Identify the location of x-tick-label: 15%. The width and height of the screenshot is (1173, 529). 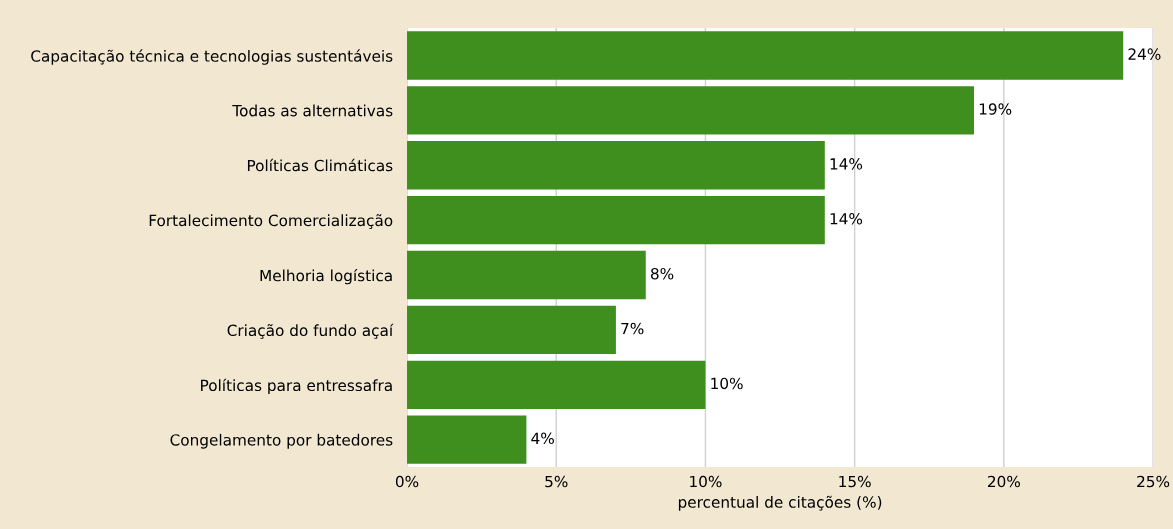
(855, 481).